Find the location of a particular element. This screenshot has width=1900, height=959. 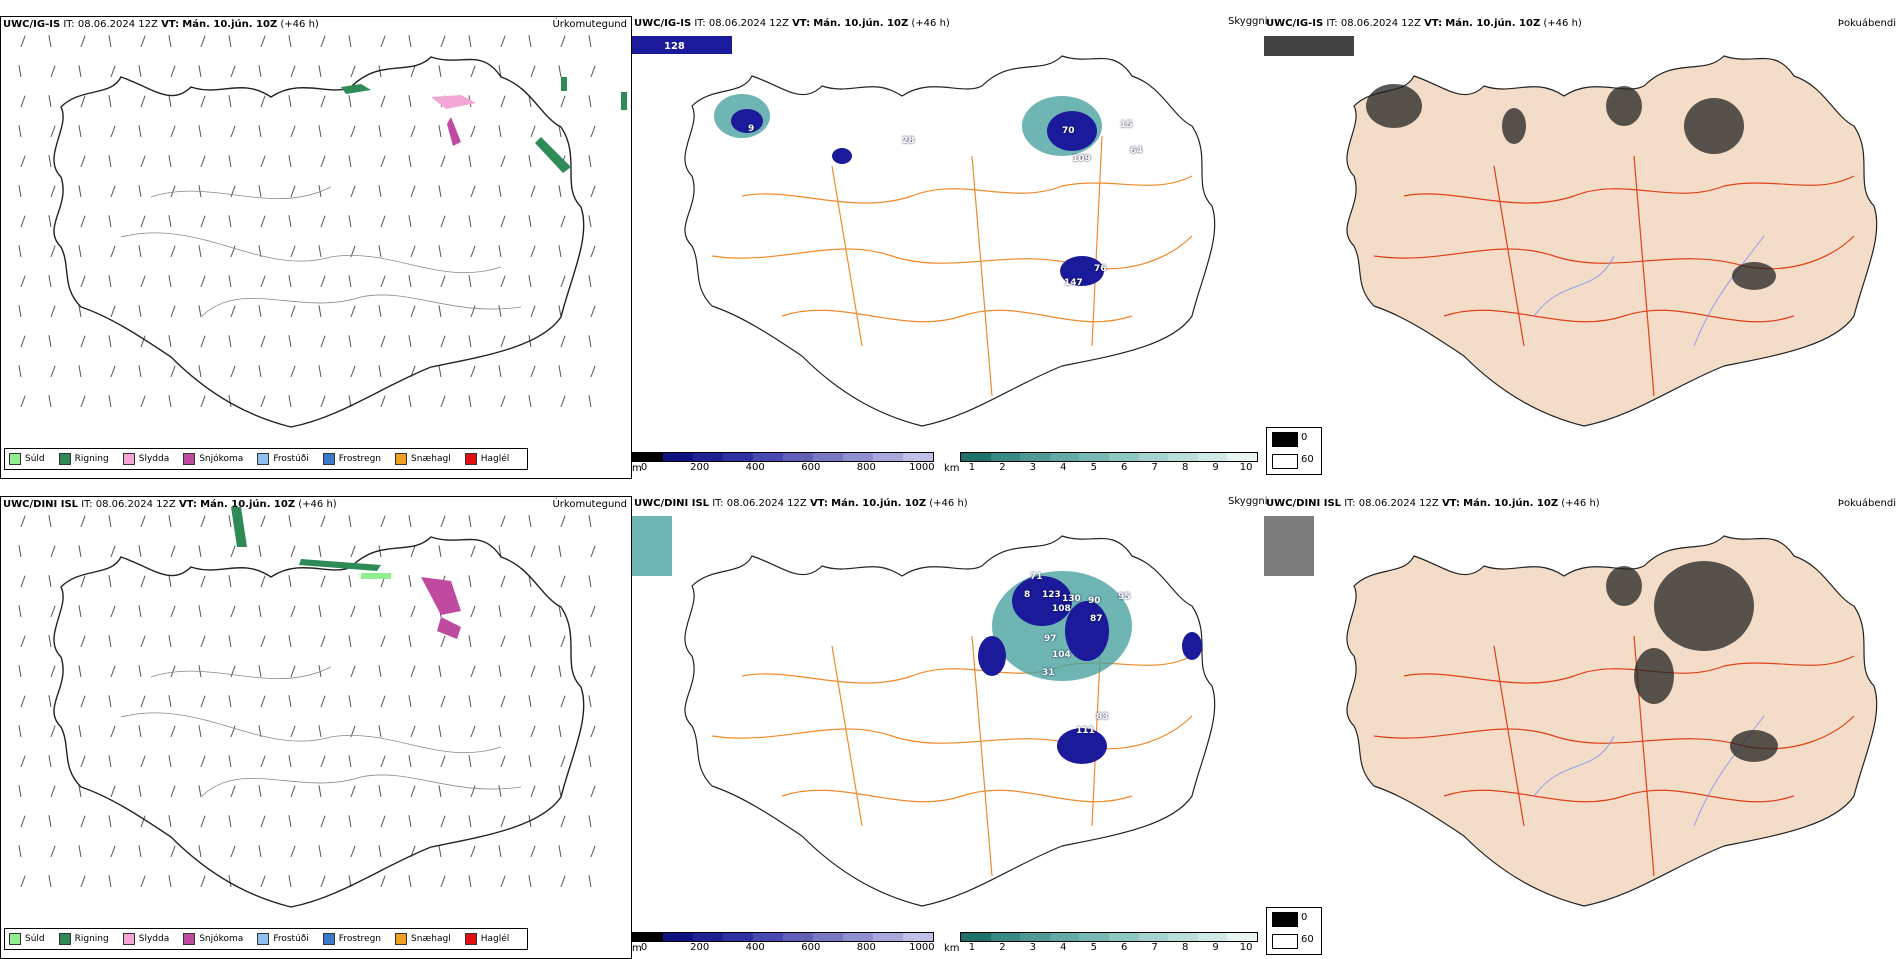

fog-cells is located at coordinates (1692, 661).